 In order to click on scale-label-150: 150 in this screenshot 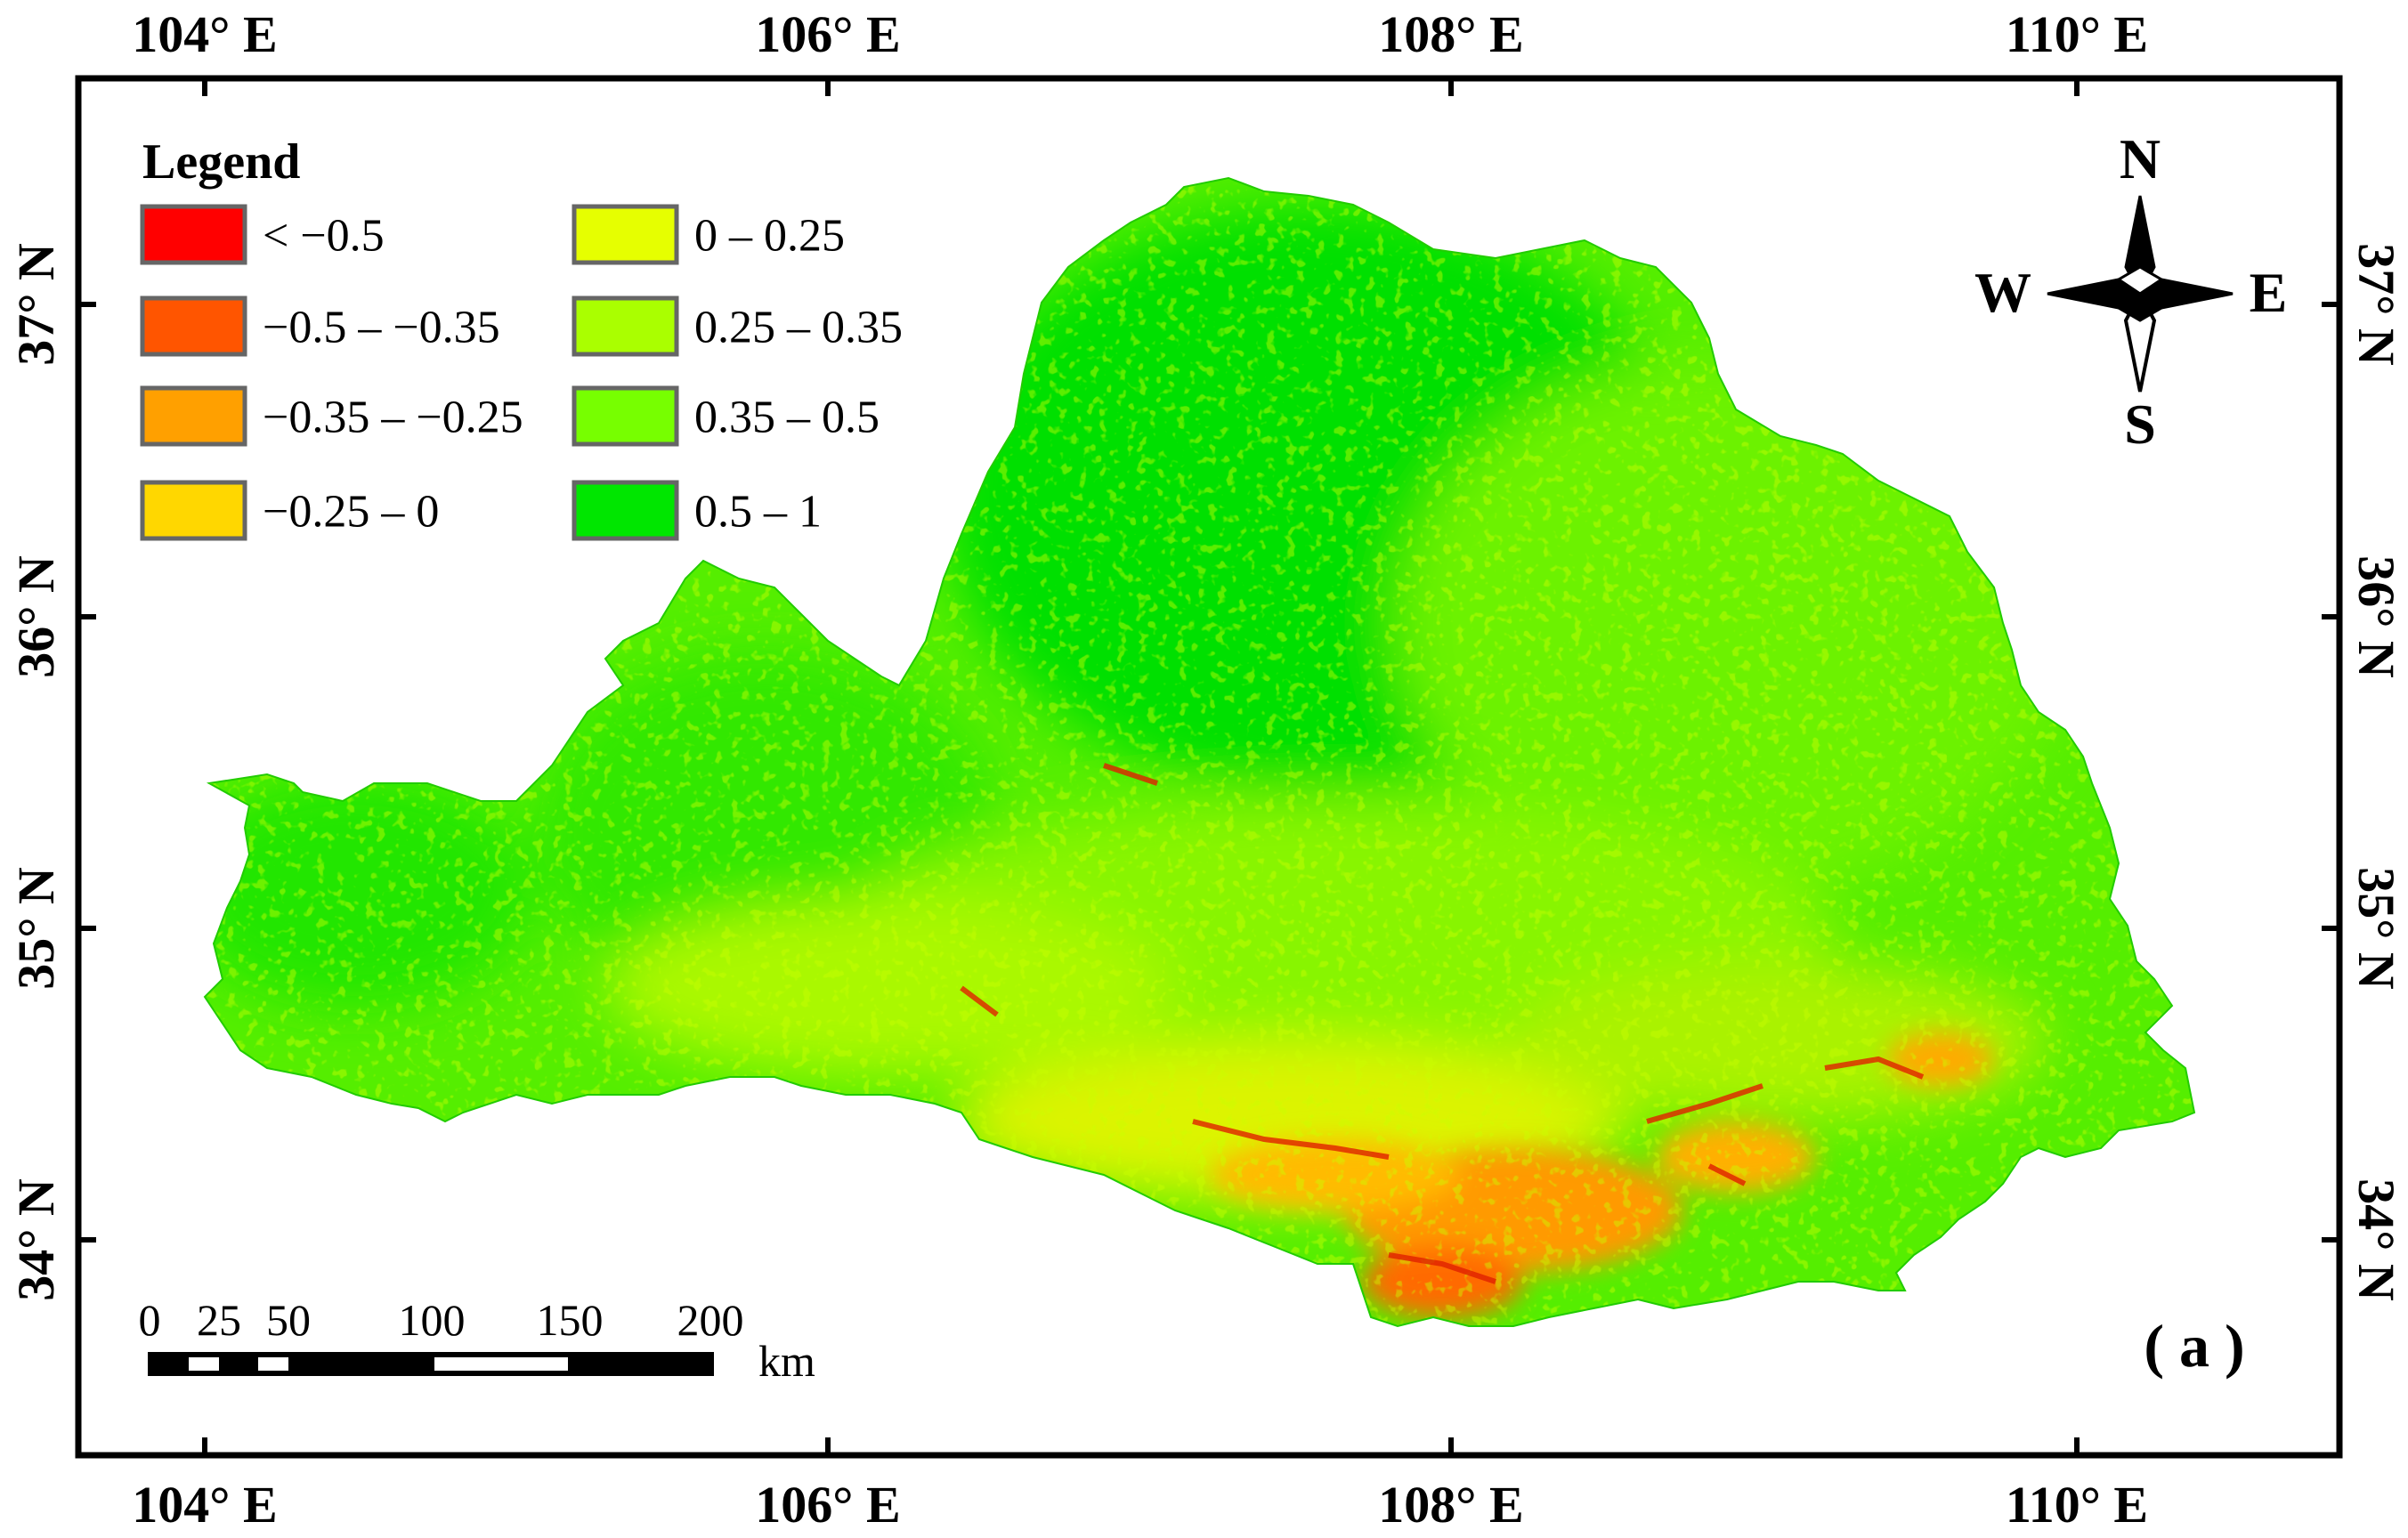, I will do `click(570, 1320)`.